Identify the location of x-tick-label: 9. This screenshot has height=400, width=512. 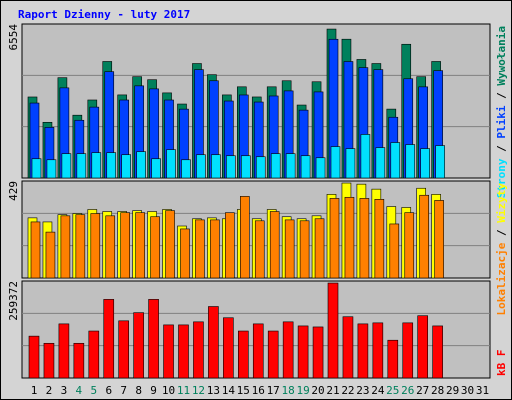
(153, 390).